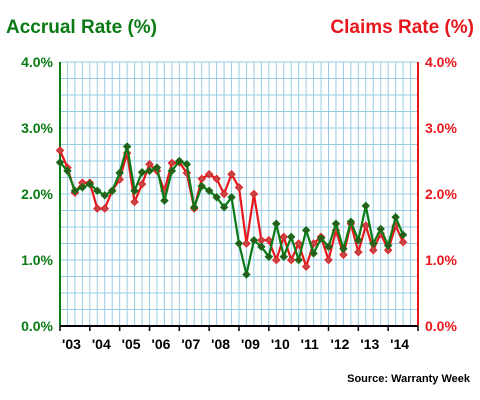 Image resolution: width=480 pixels, height=400 pixels. What do you see at coordinates (280, 344) in the screenshot?
I see `x-tick-label: '10` at bounding box center [280, 344].